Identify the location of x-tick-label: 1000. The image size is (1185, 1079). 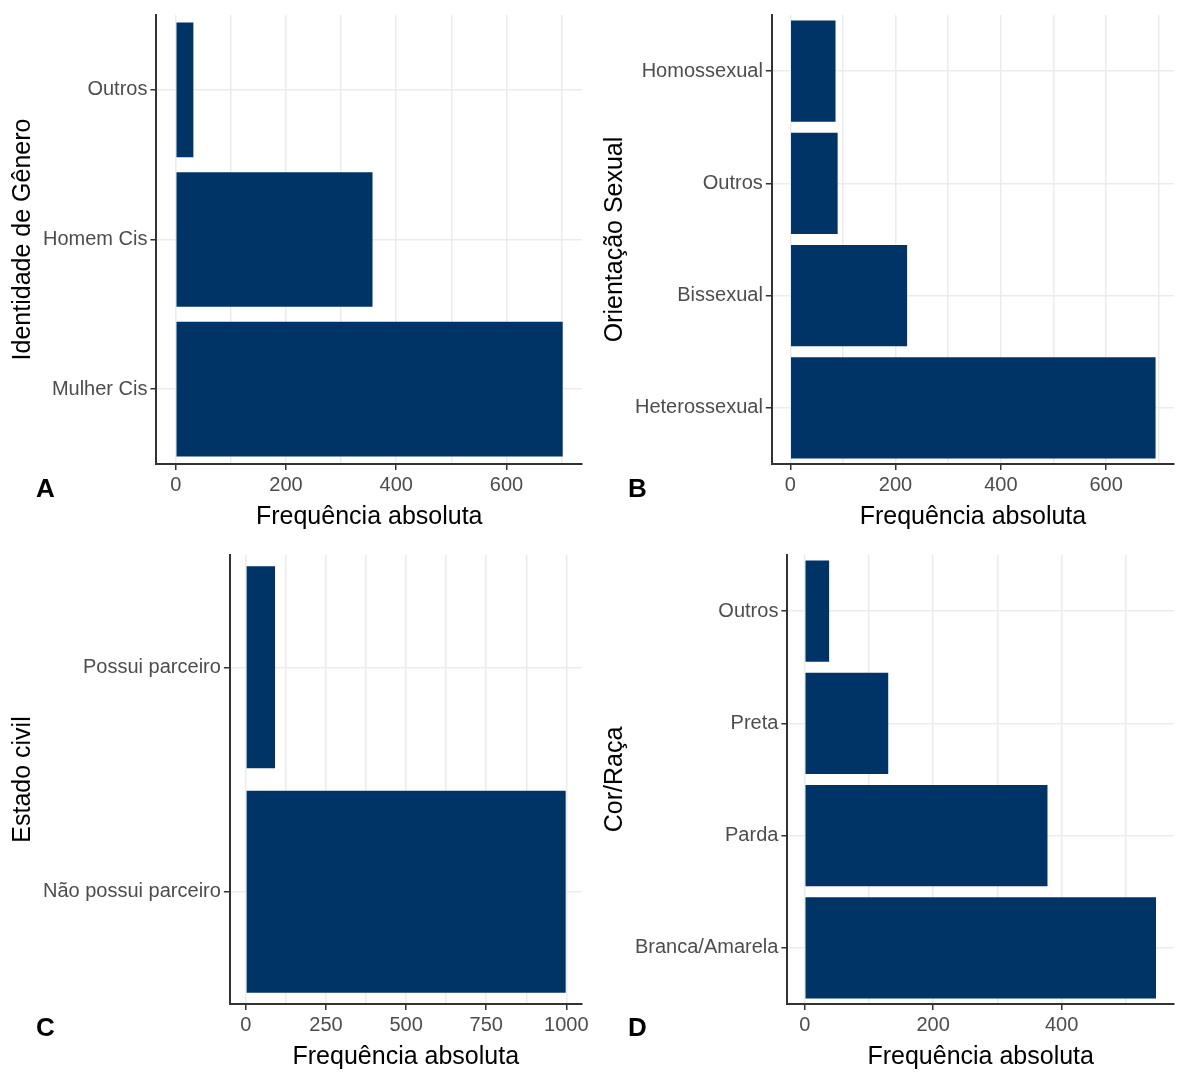
(566, 1023).